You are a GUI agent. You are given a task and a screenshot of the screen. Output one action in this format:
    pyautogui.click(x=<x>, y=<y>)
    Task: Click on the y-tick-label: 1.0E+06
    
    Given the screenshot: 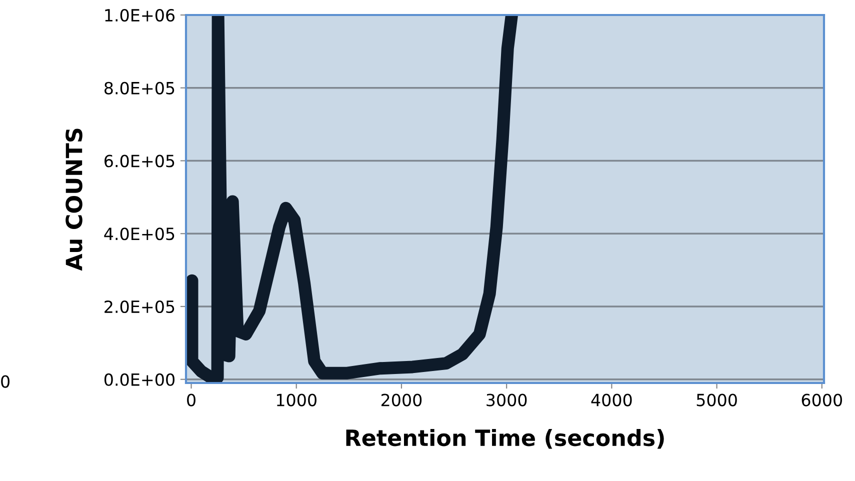 What is the action you would take?
    pyautogui.click(x=140, y=15)
    